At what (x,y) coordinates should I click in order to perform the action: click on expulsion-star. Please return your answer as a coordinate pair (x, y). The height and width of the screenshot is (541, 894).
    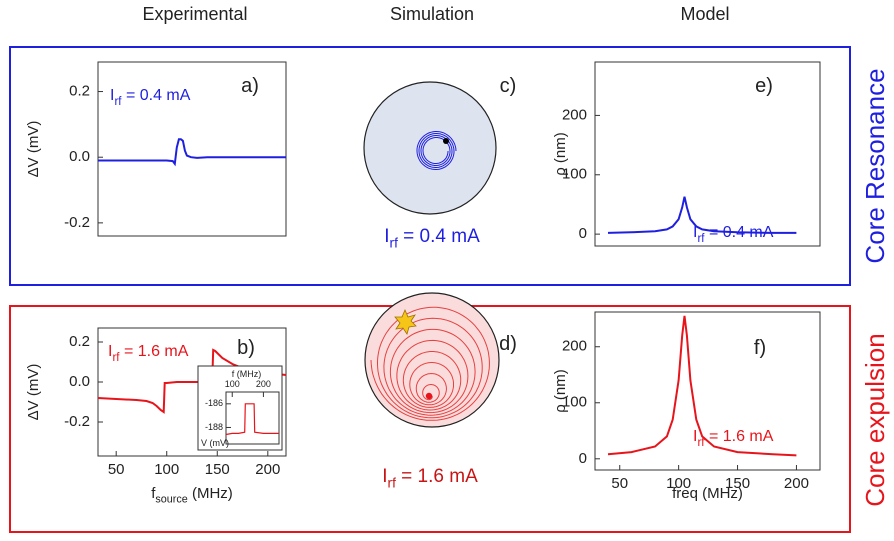
    Looking at the image, I should click on (405, 321).